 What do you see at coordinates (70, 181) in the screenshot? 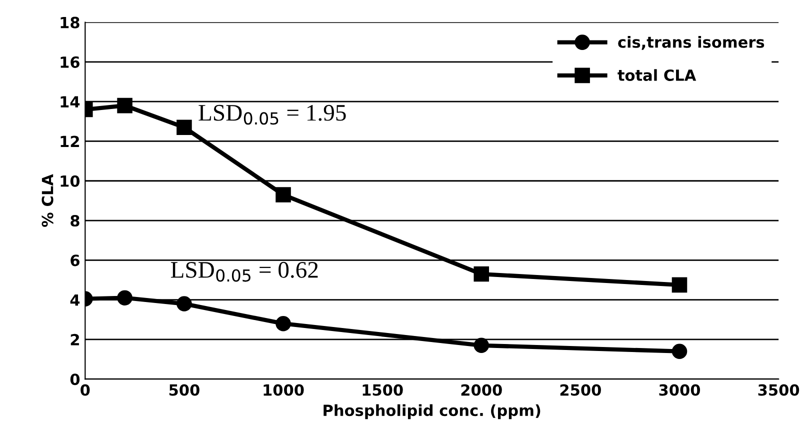
I see `y-tick-label: 10` at bounding box center [70, 181].